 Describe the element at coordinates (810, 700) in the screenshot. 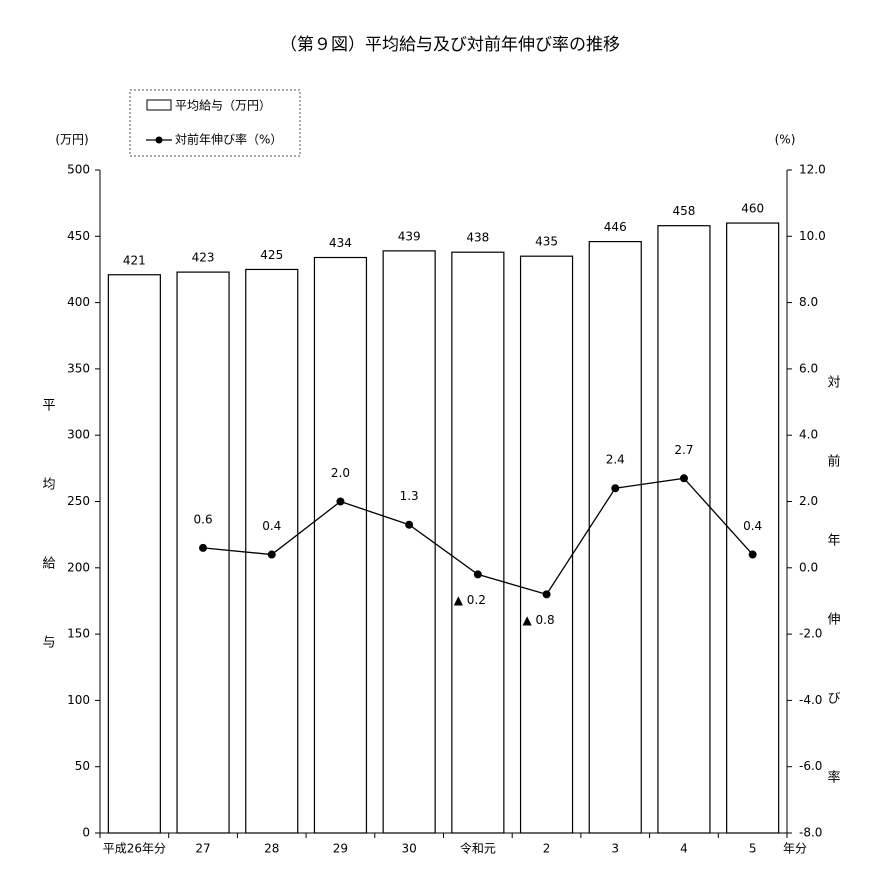

I see `y2-tick-label: -4.0` at that location.